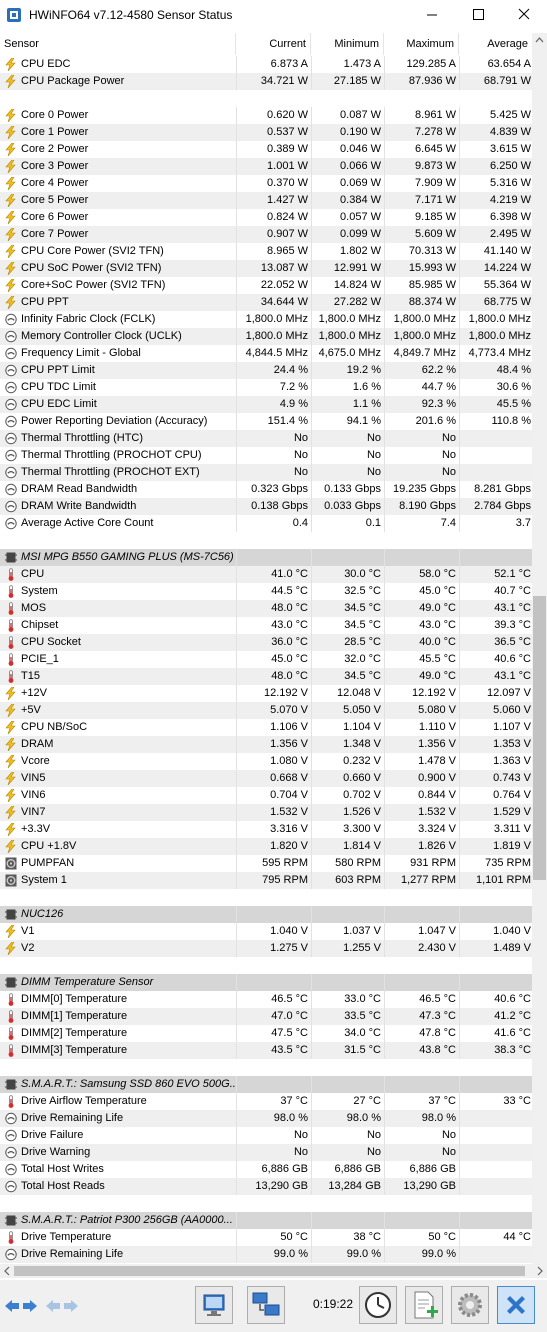  I want to click on maximum-value: 50 °C, so click(442, 1237).